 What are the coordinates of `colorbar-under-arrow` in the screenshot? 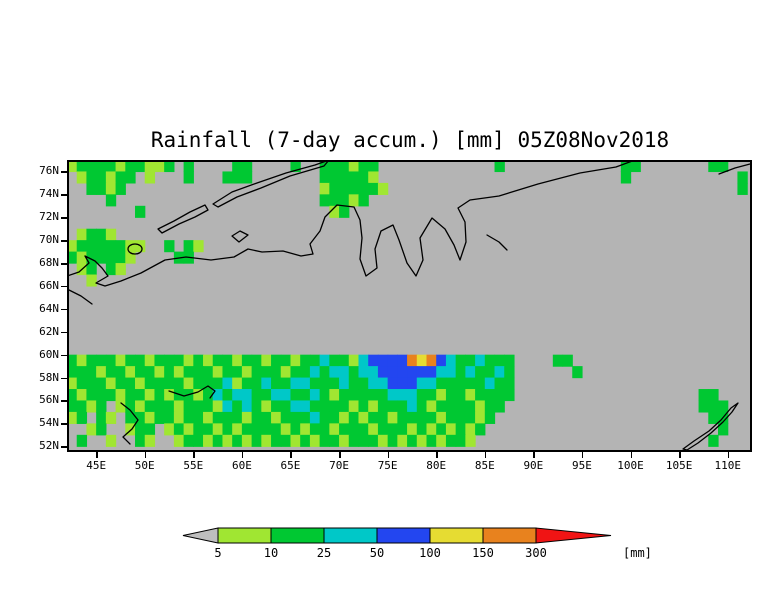 It's located at (200, 535).